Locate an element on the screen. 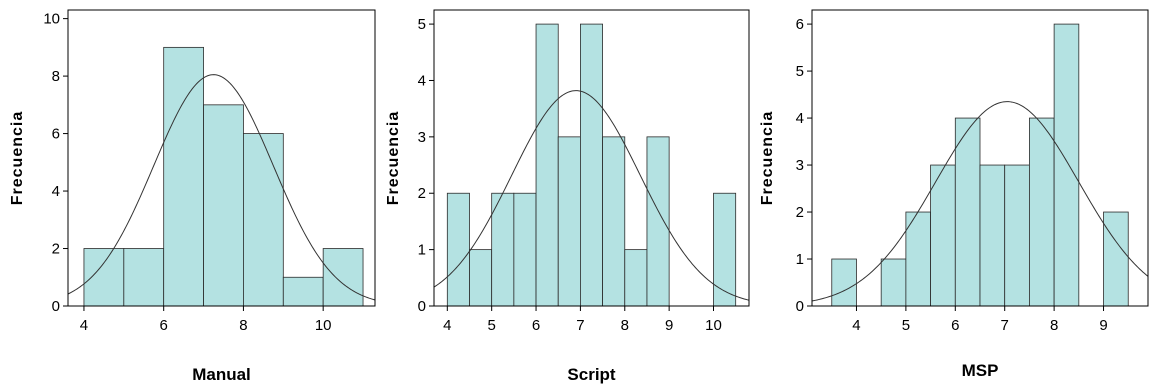 The width and height of the screenshot is (1149, 389). normal-curve is located at coordinates (591, 195).